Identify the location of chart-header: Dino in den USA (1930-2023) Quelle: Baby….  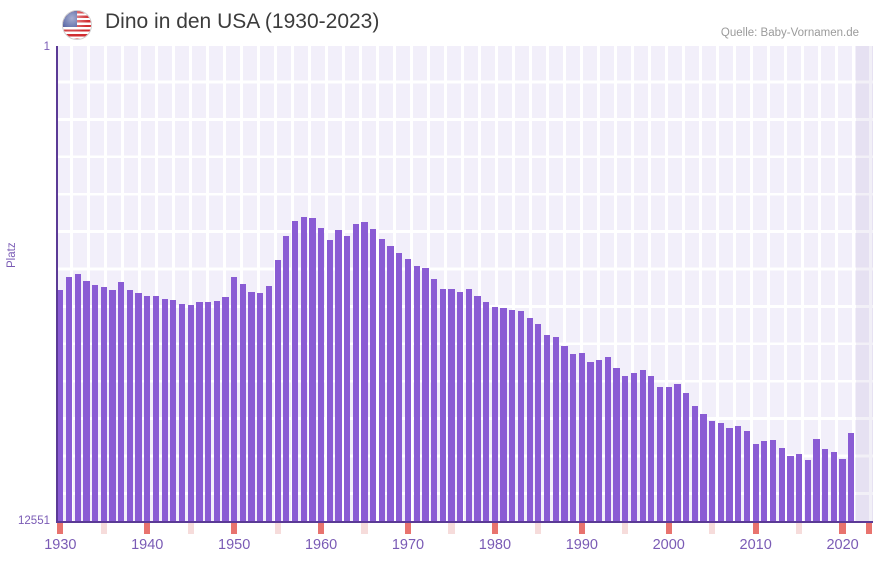
(436, 23).